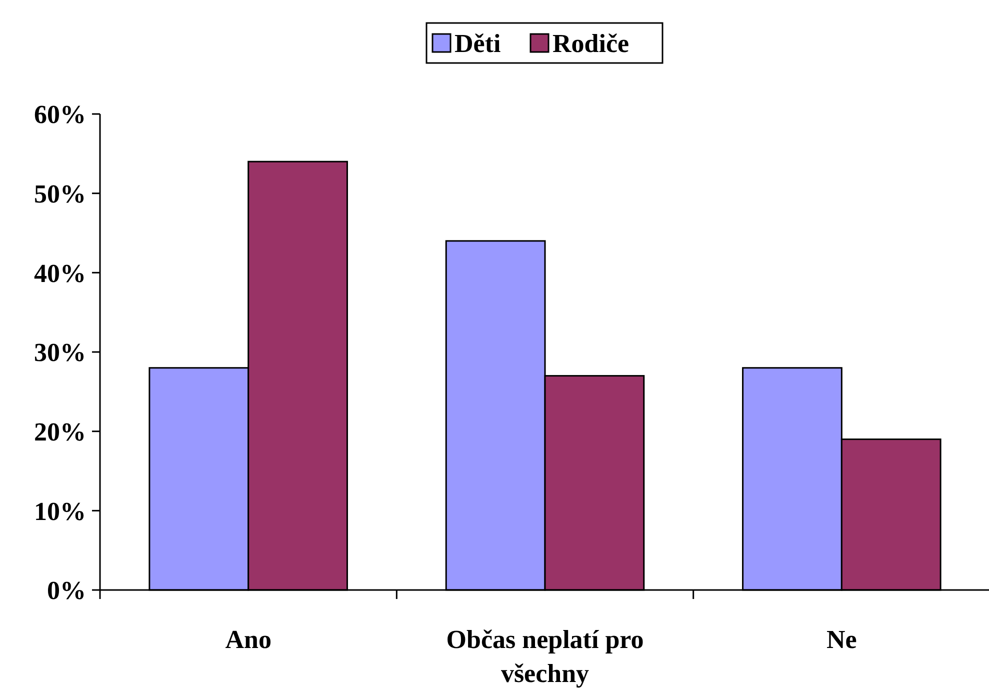 The width and height of the screenshot is (989, 695). What do you see at coordinates (841, 639) in the screenshot?
I see `x-tick-label: Ne` at bounding box center [841, 639].